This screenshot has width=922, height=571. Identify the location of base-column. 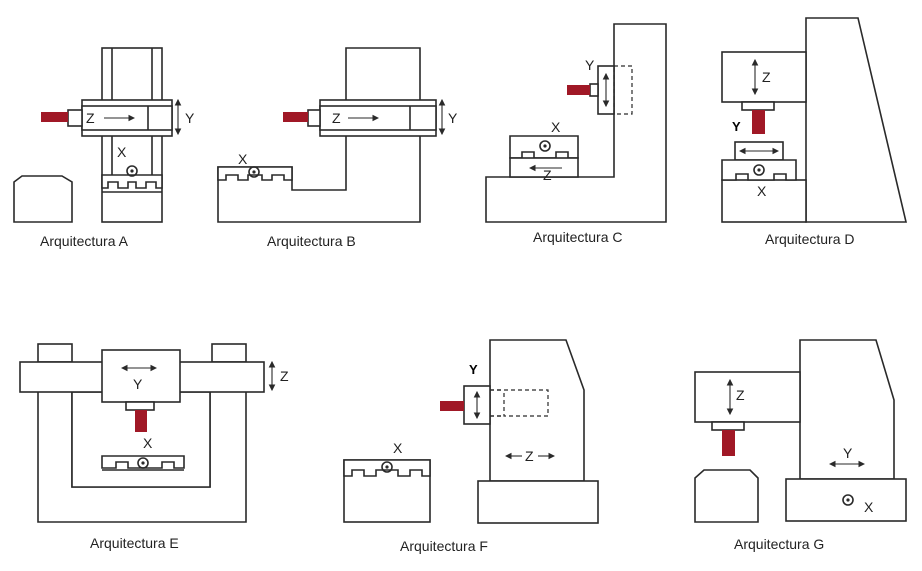
(576, 123).